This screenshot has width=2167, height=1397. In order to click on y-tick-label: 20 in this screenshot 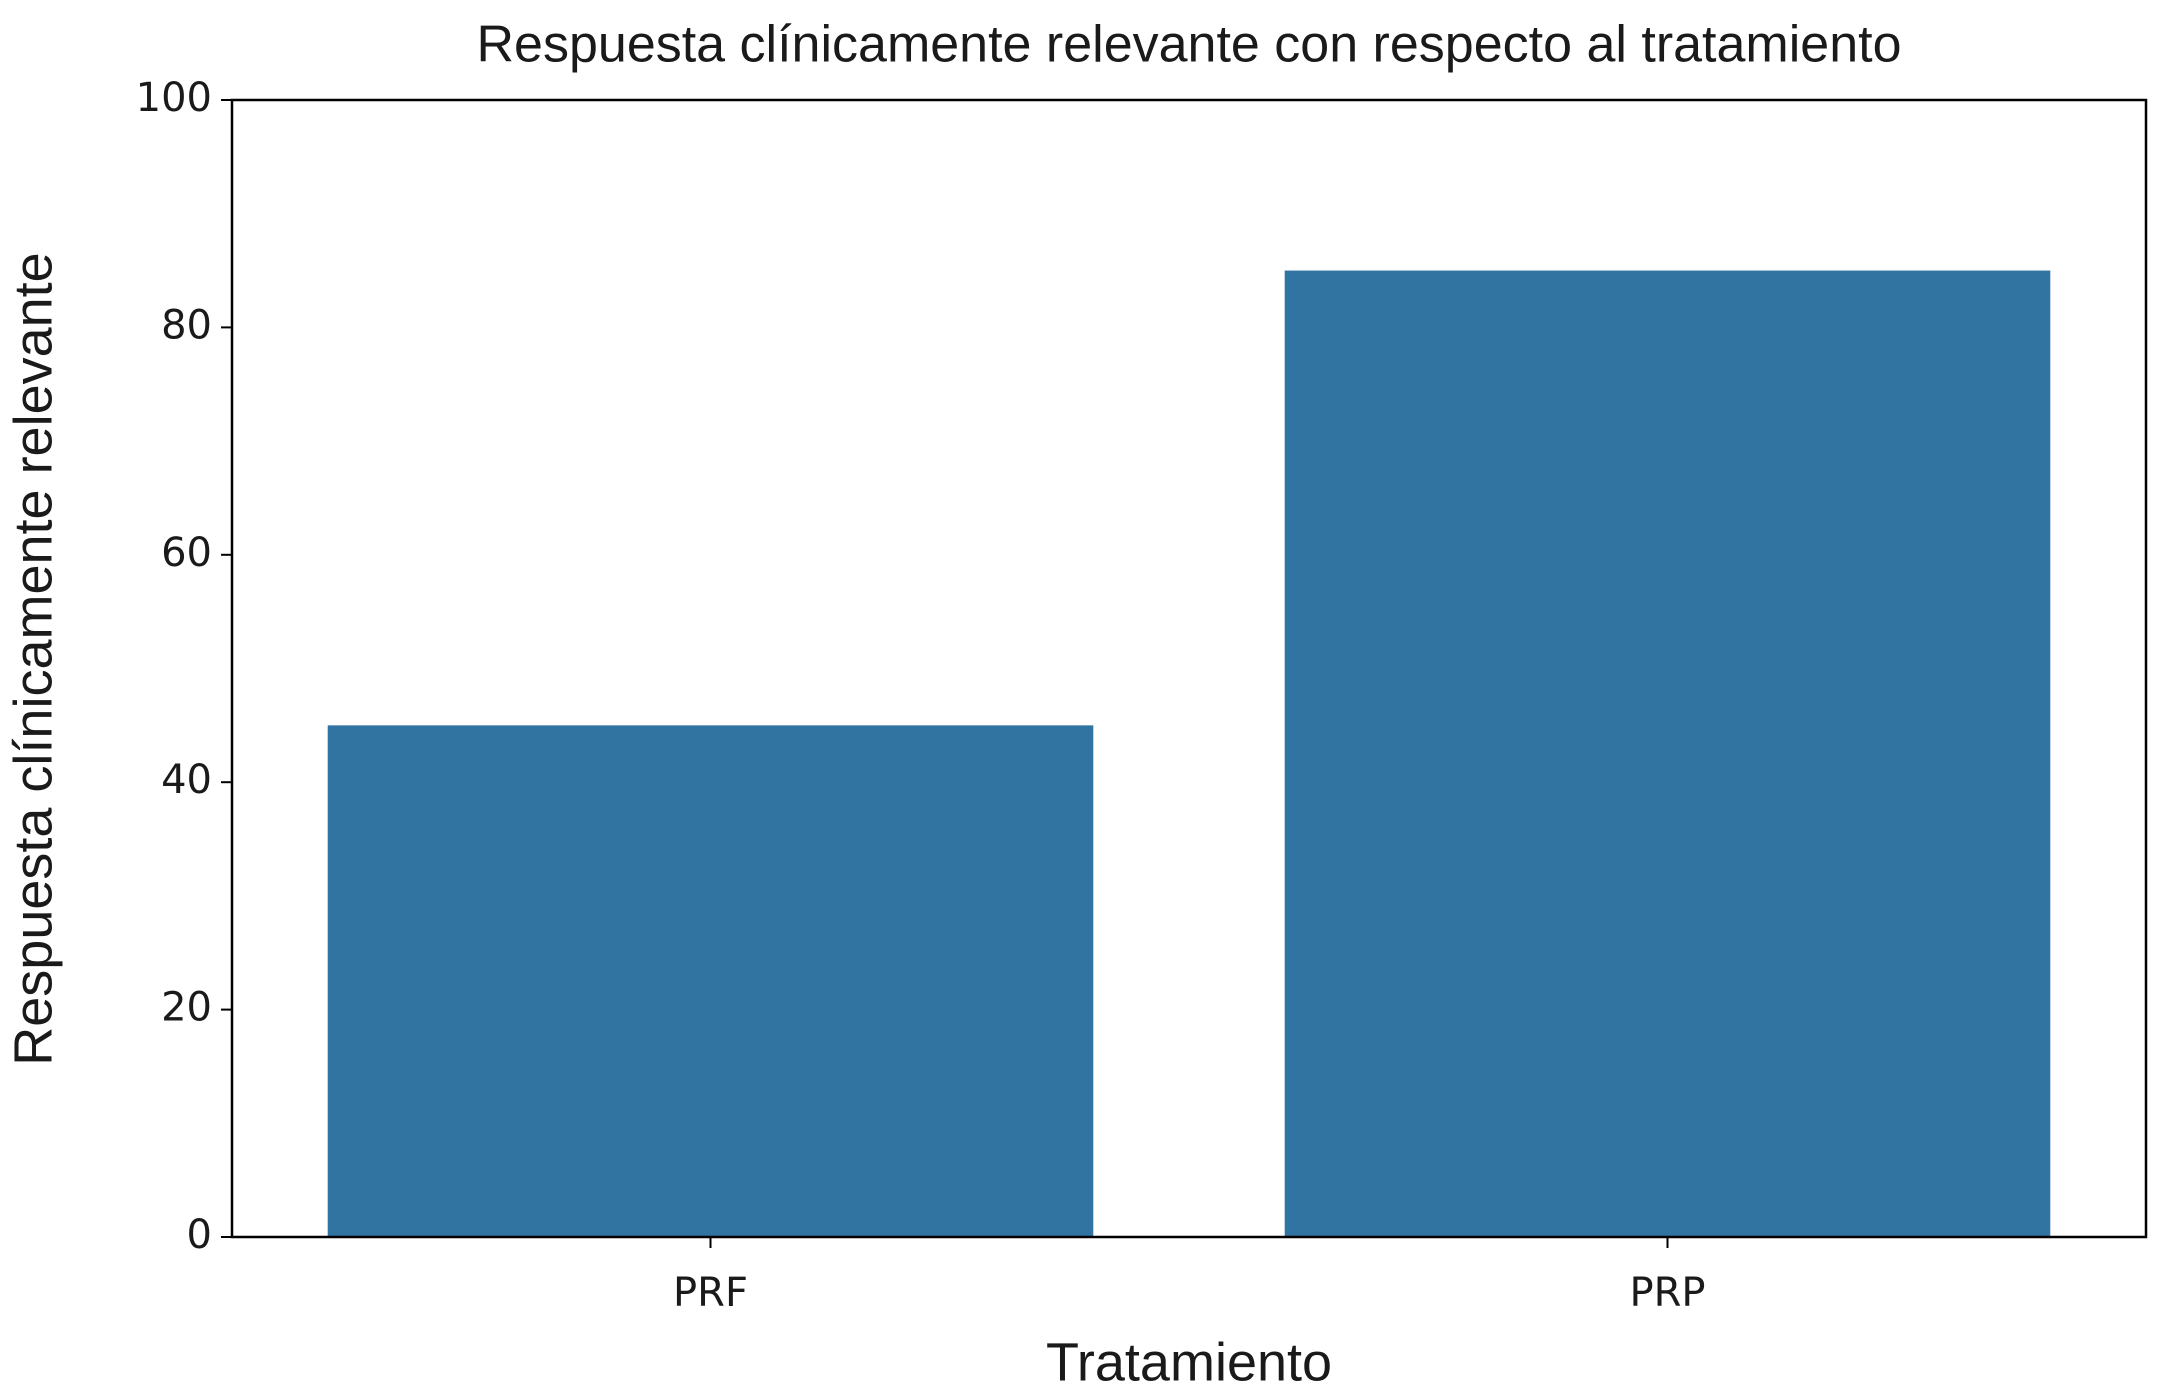, I will do `click(186, 1008)`.